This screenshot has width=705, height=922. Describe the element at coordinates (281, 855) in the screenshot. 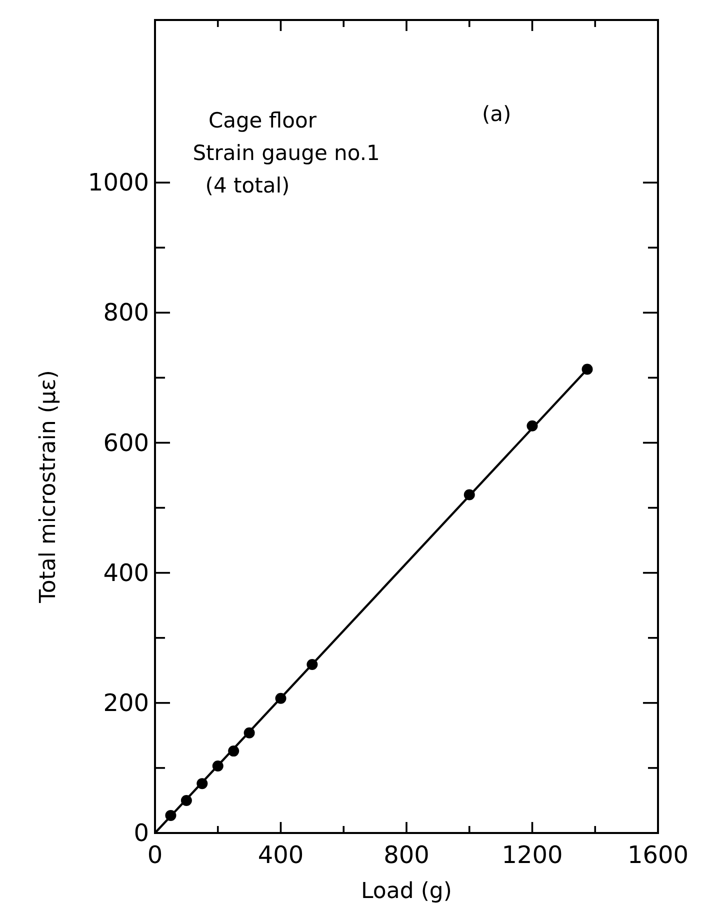

I see `x-tick-label: 400` at that location.